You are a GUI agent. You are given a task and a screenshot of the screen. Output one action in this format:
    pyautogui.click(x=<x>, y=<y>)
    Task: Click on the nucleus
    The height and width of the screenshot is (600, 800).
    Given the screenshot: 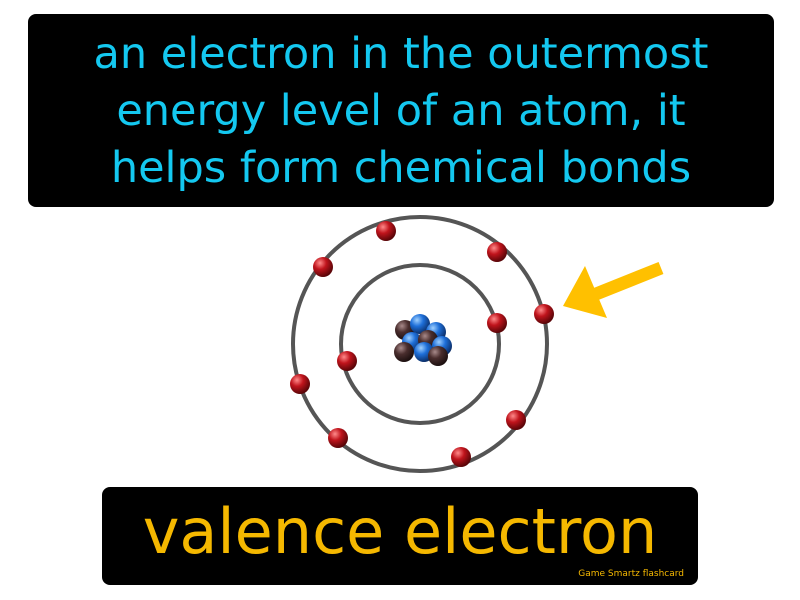 What is the action you would take?
    pyautogui.click(x=423, y=340)
    